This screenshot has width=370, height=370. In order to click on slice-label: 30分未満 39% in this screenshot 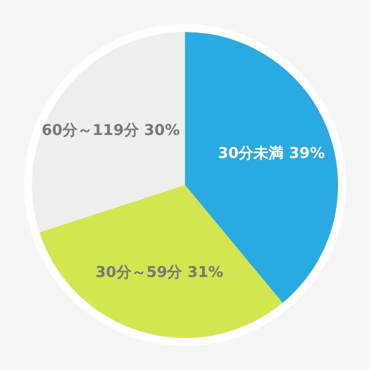, I will do `click(271, 153)`.